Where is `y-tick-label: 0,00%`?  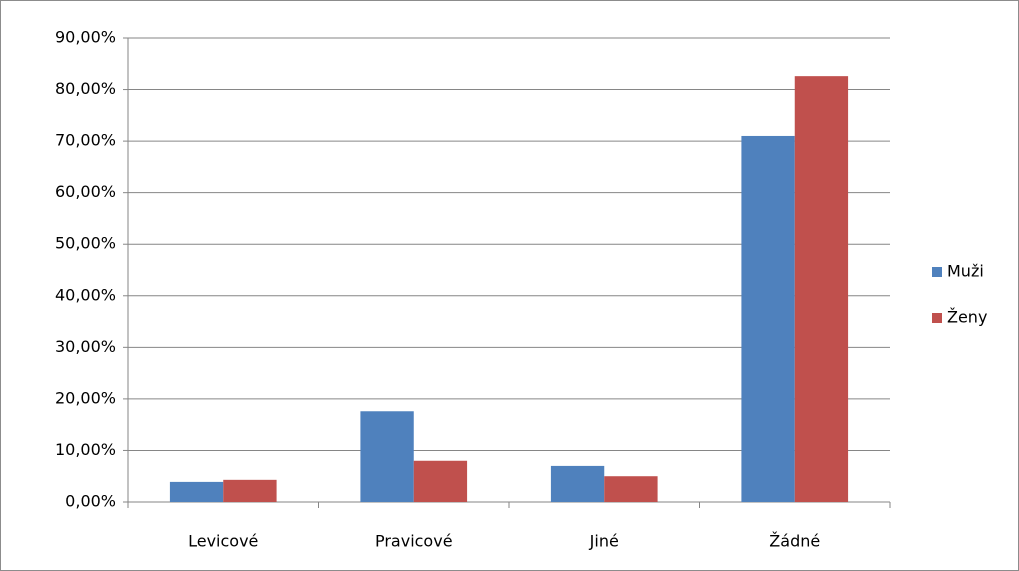 y-tick-label: 0,00% is located at coordinates (90, 501).